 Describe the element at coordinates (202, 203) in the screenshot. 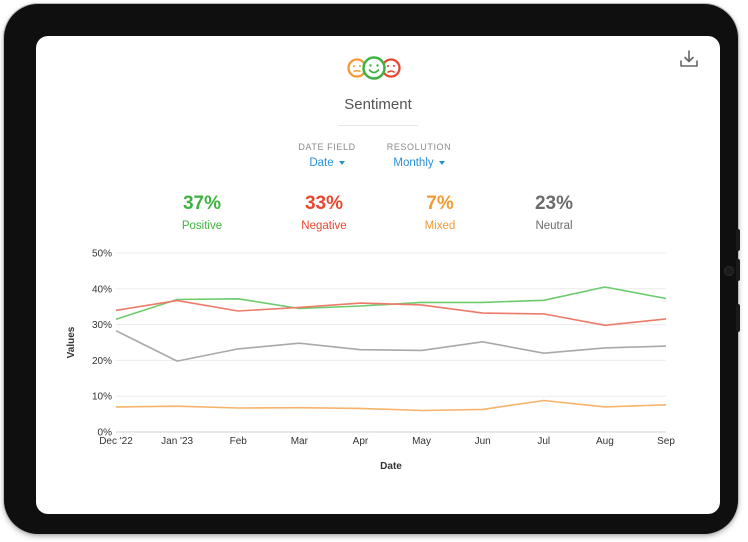

I see `stat-value: 37%` at that location.